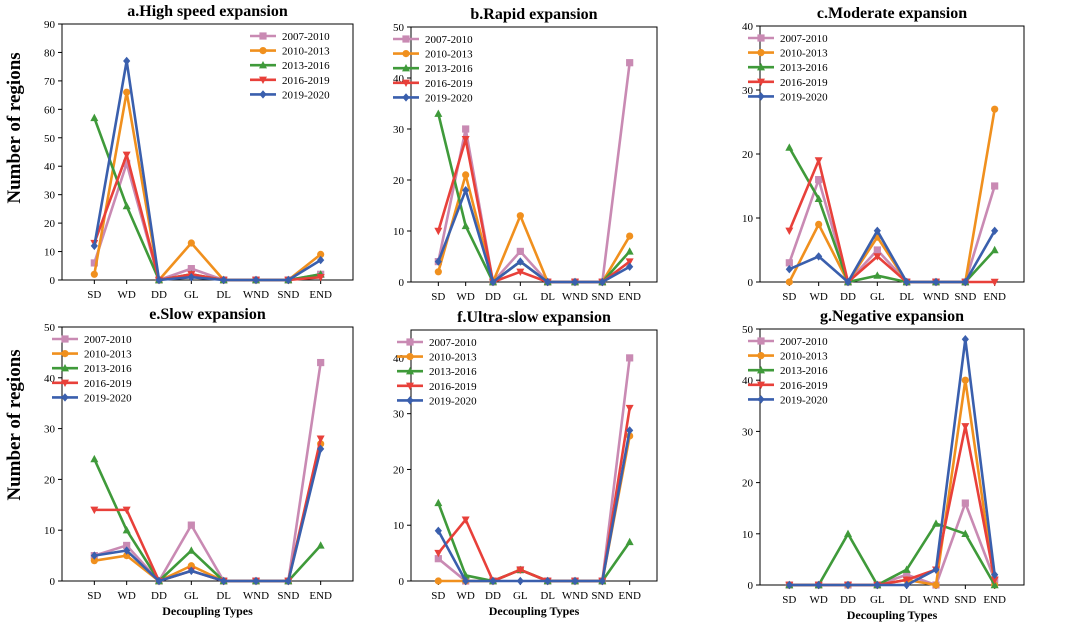 The height and width of the screenshot is (623, 1065). Describe the element at coordinates (402, 582) in the screenshot. I see `y-tick-label: 0` at that location.